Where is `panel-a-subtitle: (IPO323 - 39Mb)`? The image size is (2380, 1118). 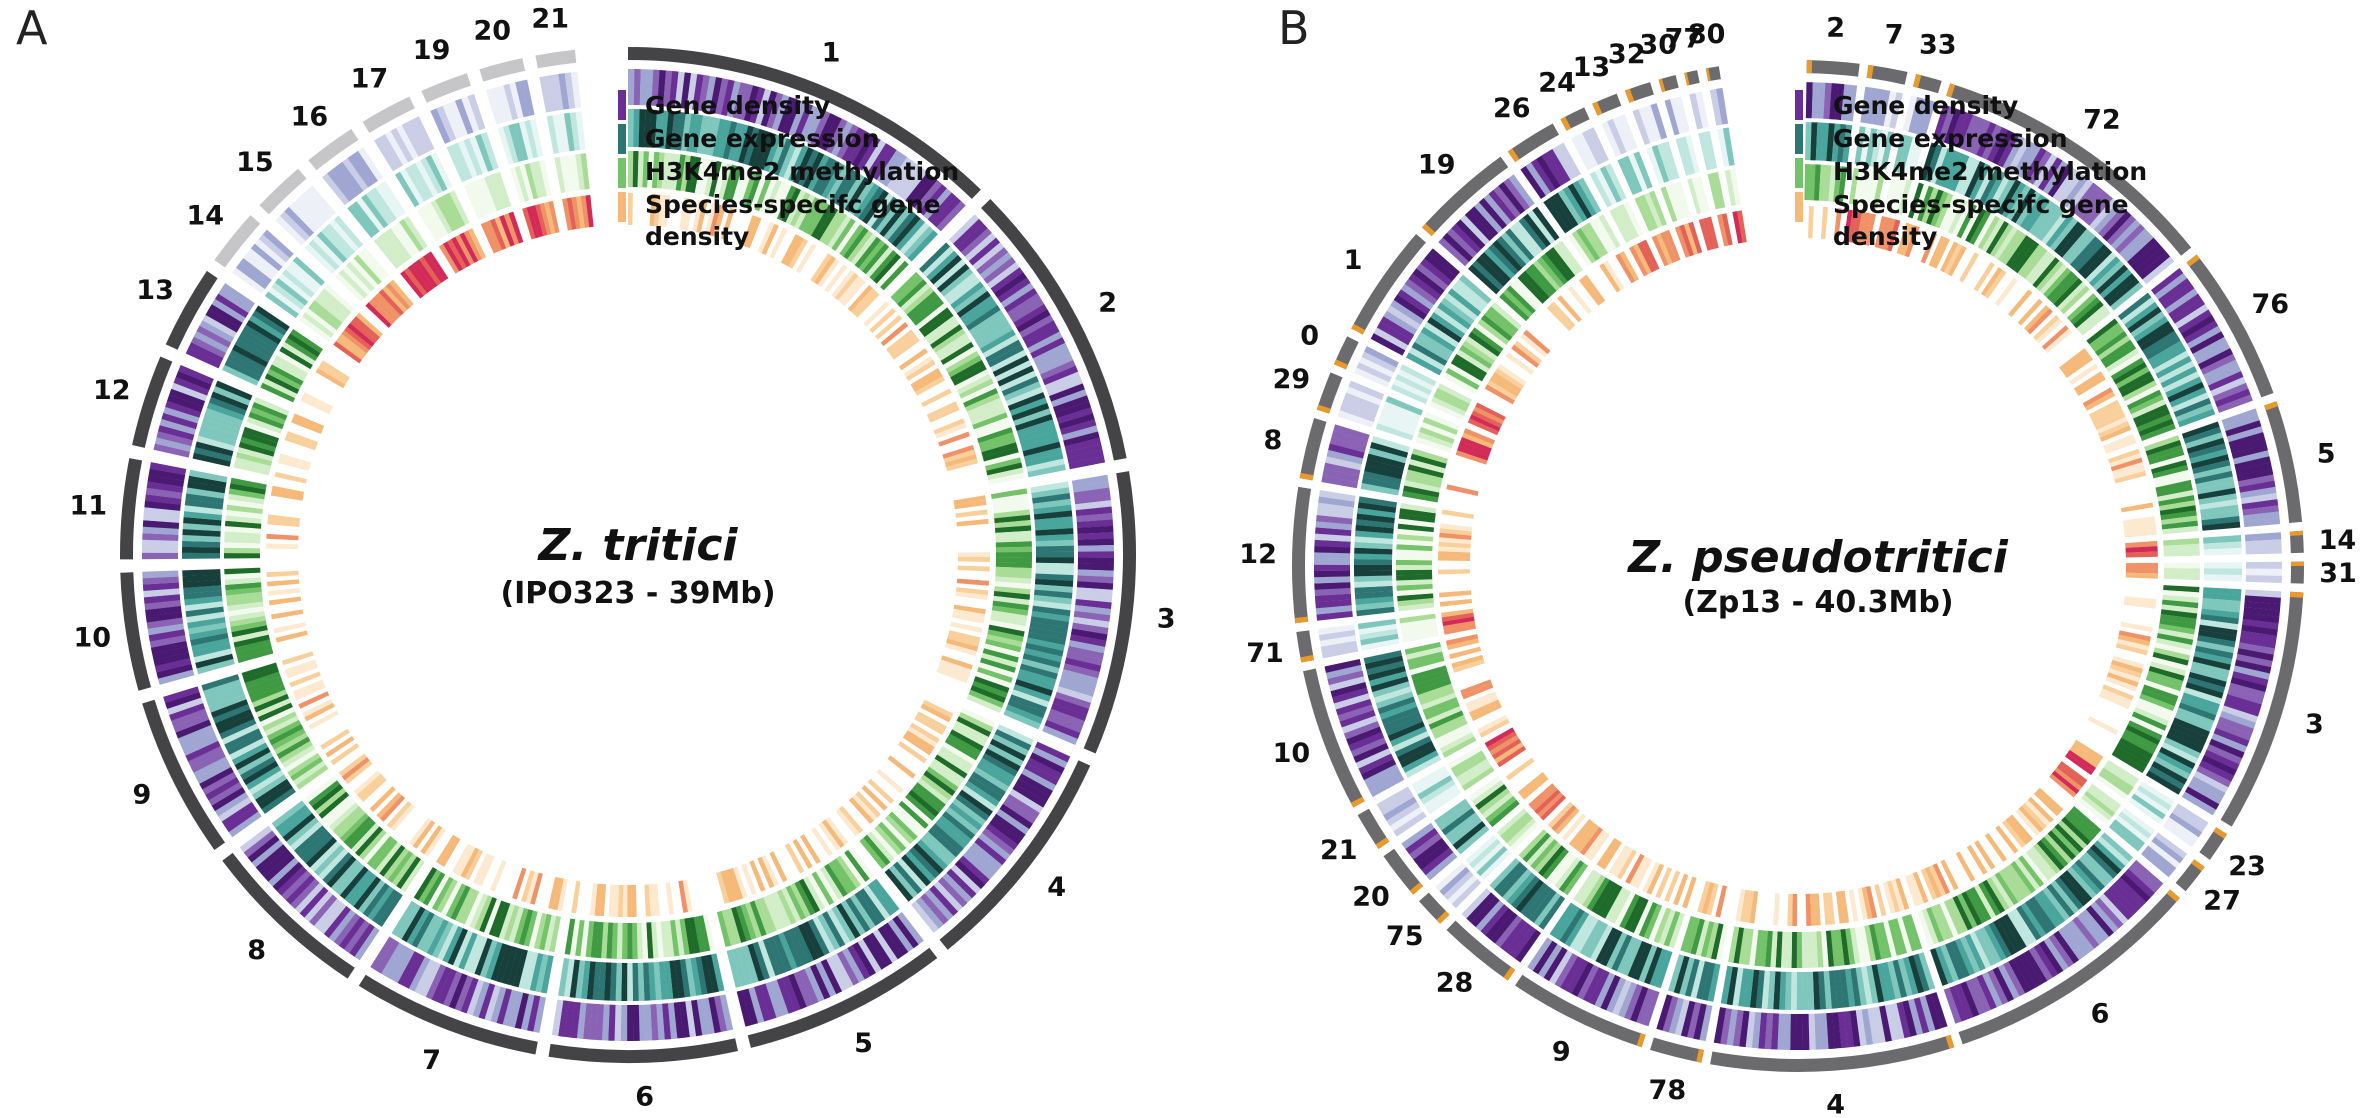 panel-a-subtitle: (IPO323 - 39Mb) is located at coordinates (637, 593).